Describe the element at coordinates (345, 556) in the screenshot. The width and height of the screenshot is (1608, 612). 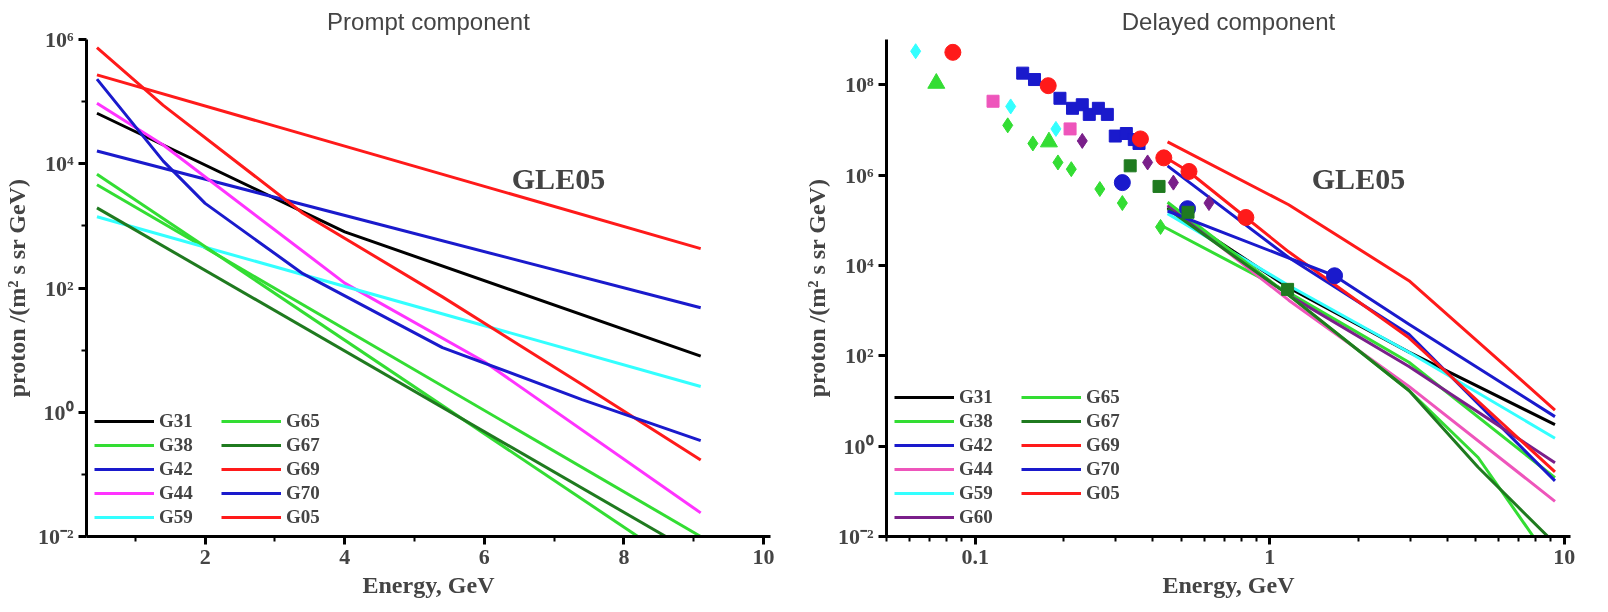
I see `x-tick-label: 4` at that location.